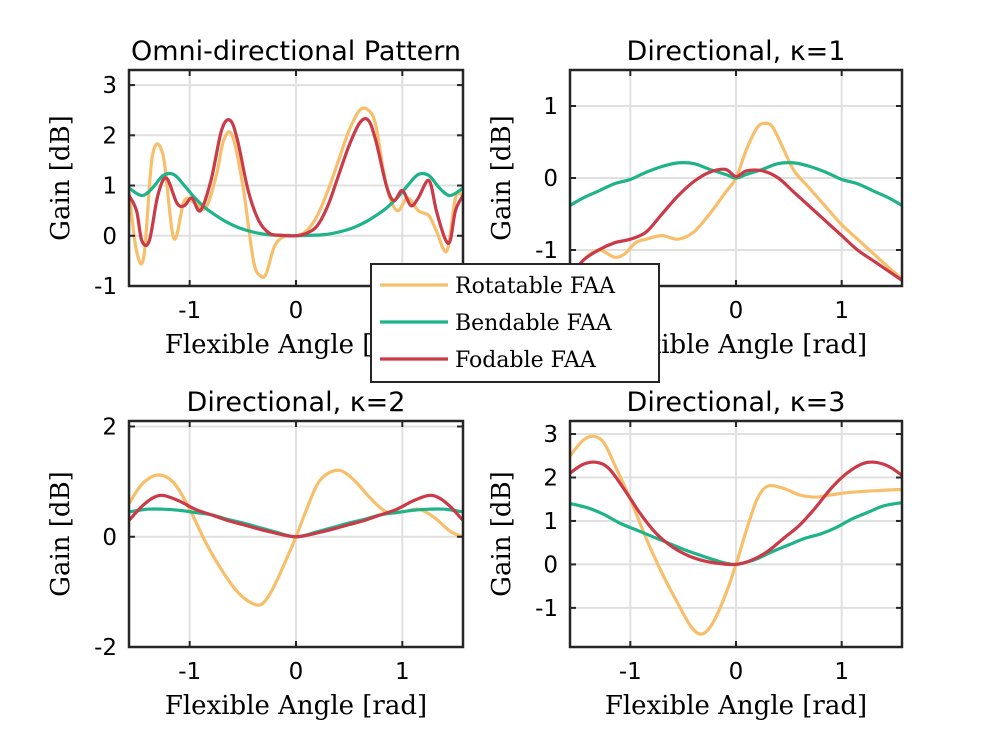  What do you see at coordinates (534, 323) in the screenshot?
I see `legend-label-bendable: Bendable FAA` at bounding box center [534, 323].